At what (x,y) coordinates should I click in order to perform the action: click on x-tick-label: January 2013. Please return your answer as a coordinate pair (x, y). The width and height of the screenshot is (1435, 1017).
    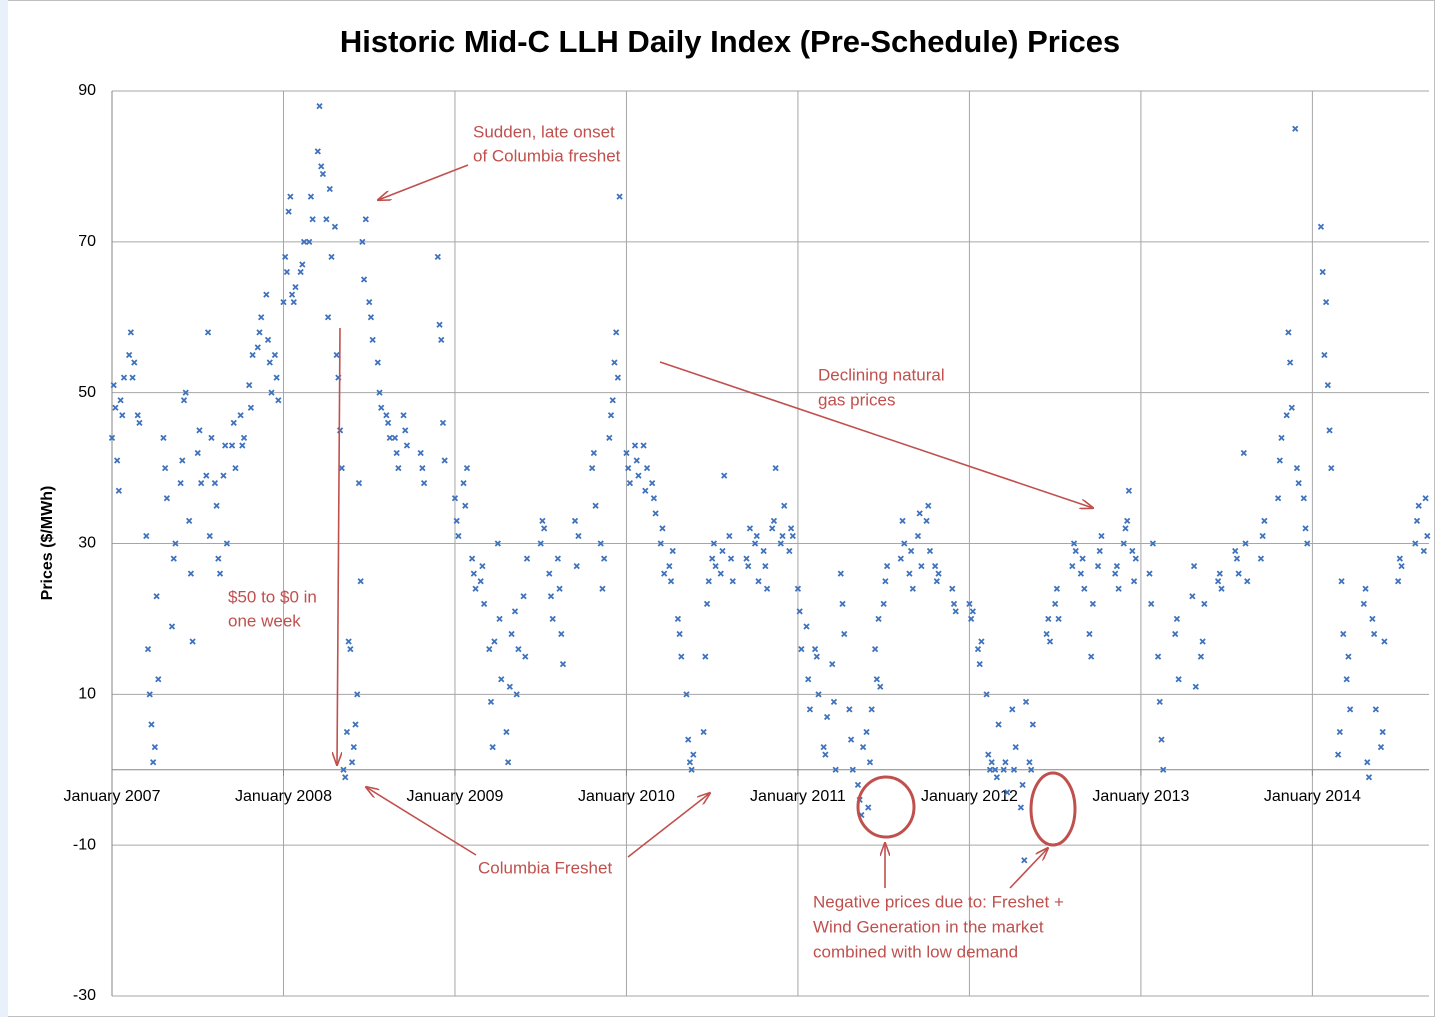
    Looking at the image, I should click on (1140, 796).